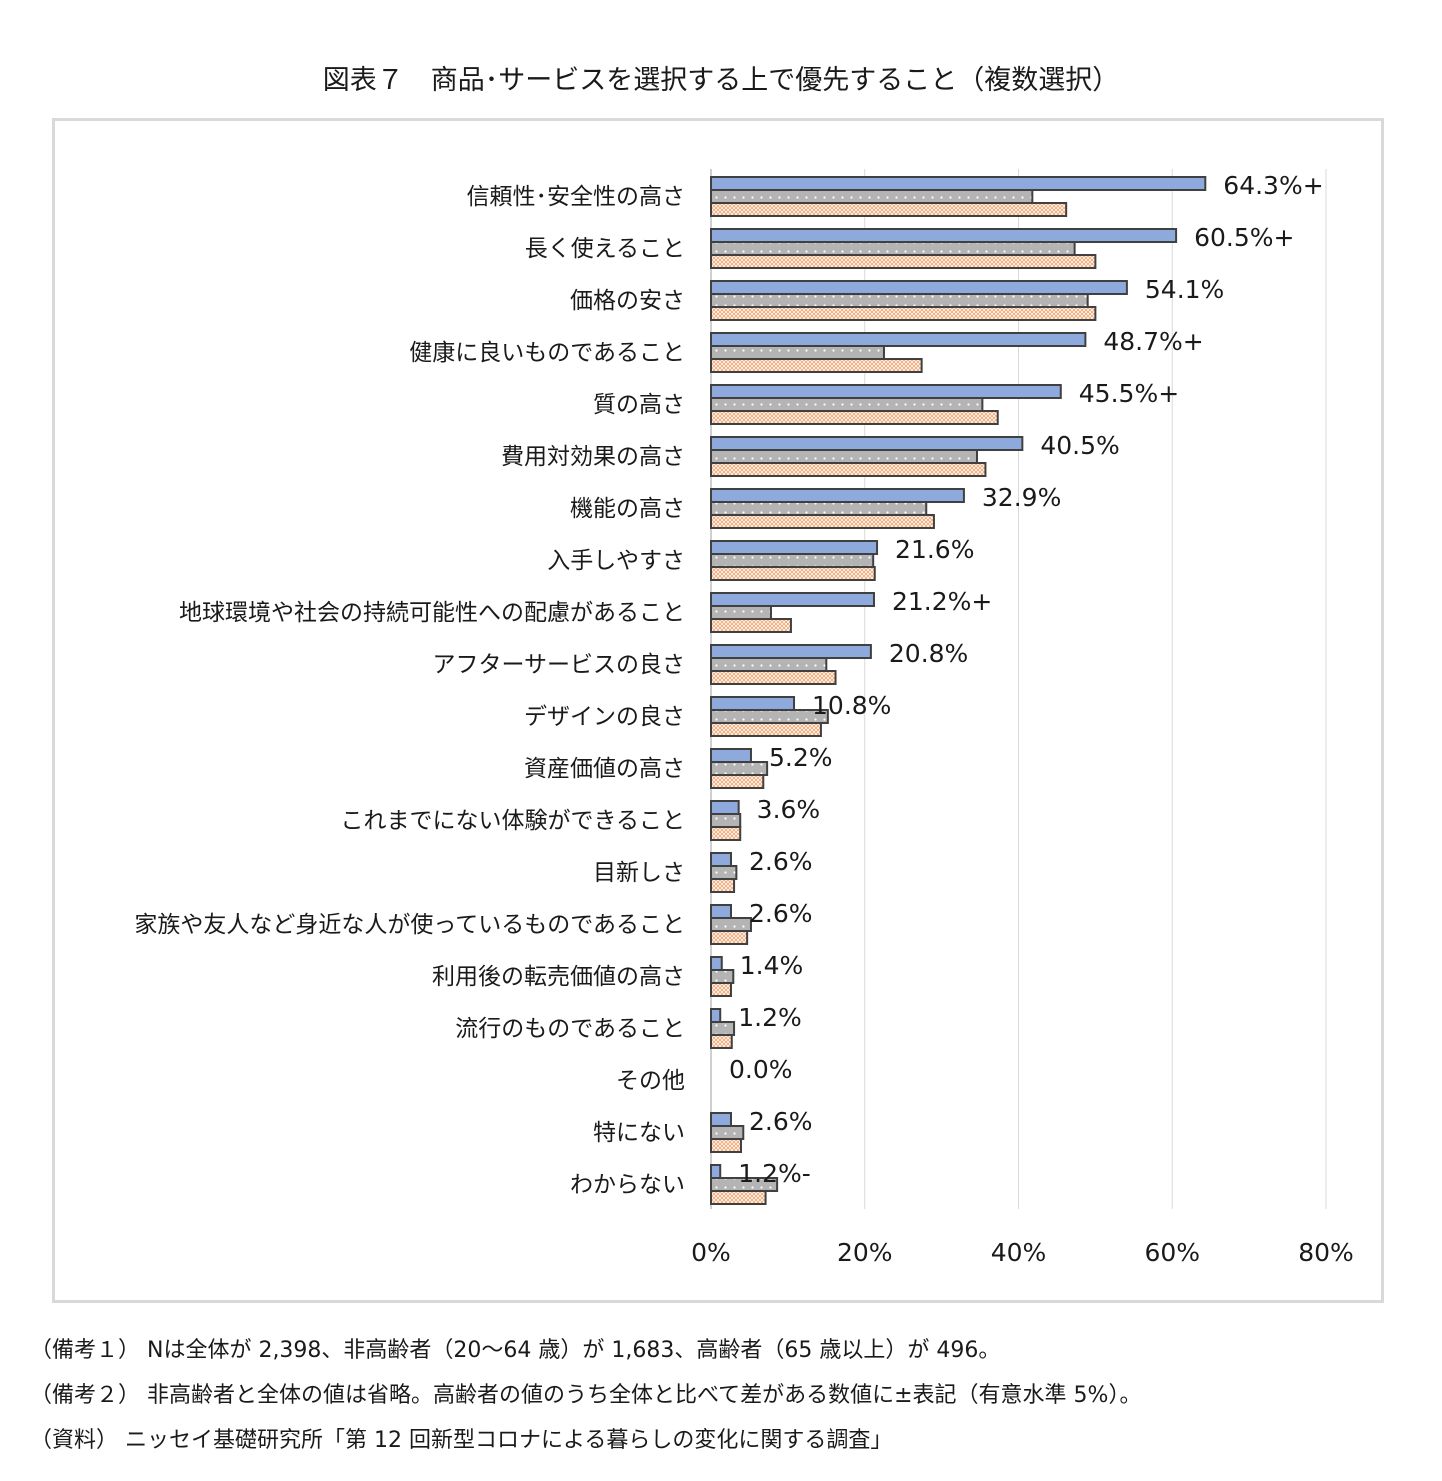 This screenshot has height=1481, width=1442. Describe the element at coordinates (627, 509) in the screenshot. I see `category-label: 機能の高さ` at that location.